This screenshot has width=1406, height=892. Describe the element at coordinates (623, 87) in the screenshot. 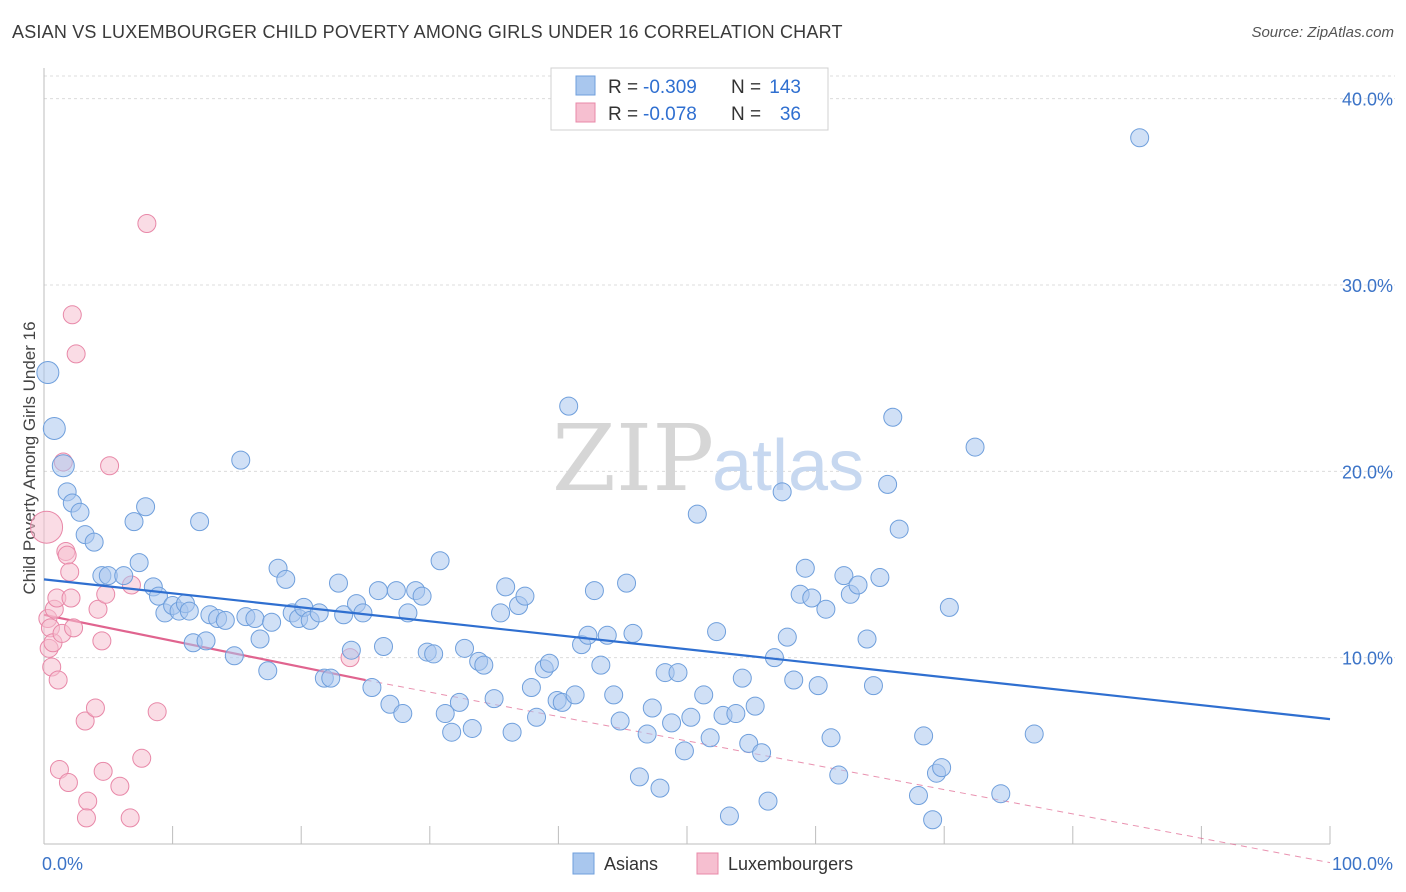

I see `legend-r-label-1: R =` at that location.